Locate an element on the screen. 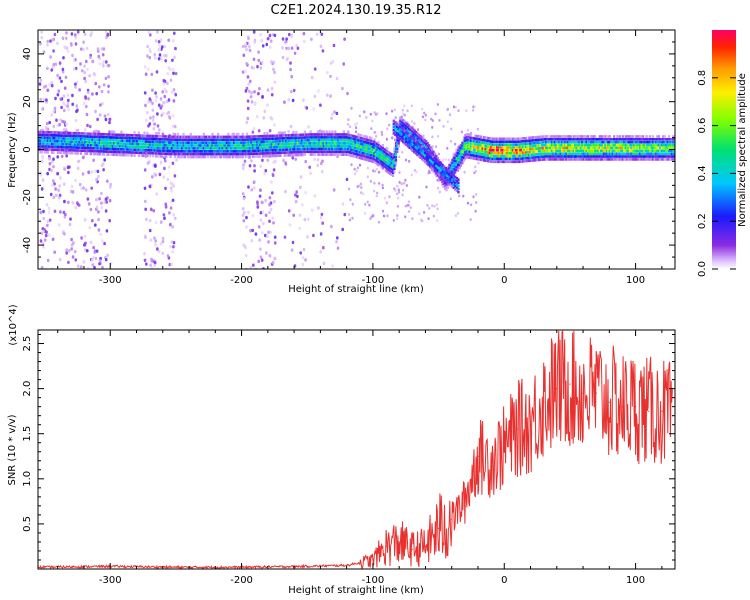 The width and height of the screenshot is (750, 600). figure-title: C2E1.2024.130.19.35.R12 is located at coordinates (355, 10).